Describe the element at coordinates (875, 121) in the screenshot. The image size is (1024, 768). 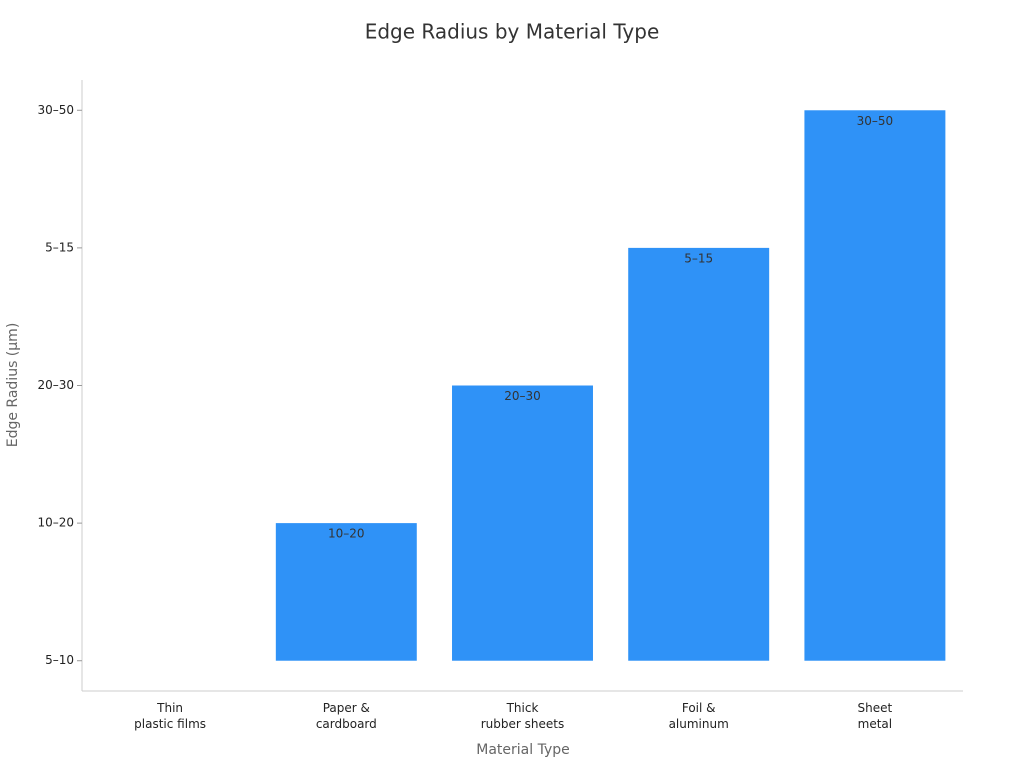
I see `data-label: 30–50` at that location.